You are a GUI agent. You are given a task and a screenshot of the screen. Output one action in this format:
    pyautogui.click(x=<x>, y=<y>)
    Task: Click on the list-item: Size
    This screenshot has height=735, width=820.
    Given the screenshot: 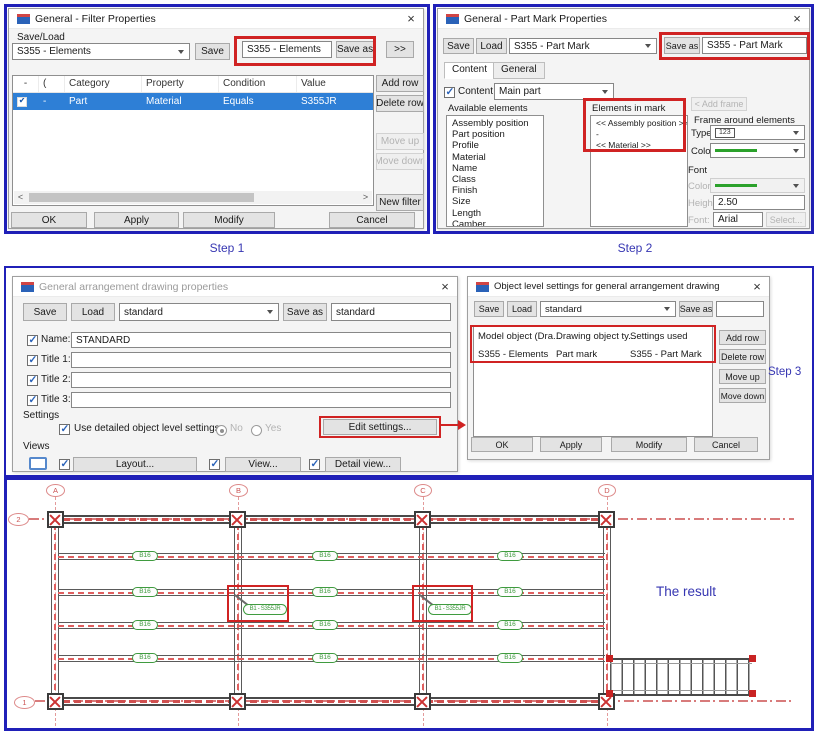 What is the action you would take?
    pyautogui.click(x=461, y=202)
    